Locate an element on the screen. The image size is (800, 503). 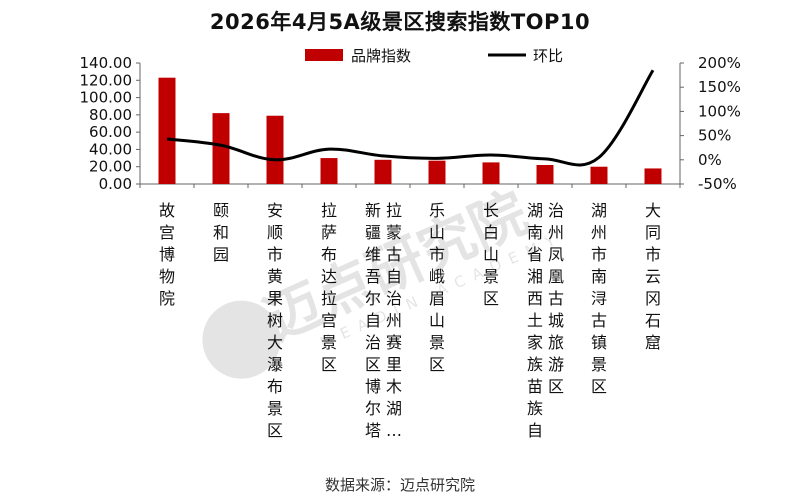
x-axis-category-label-char: 游 is located at coordinates (556, 364).